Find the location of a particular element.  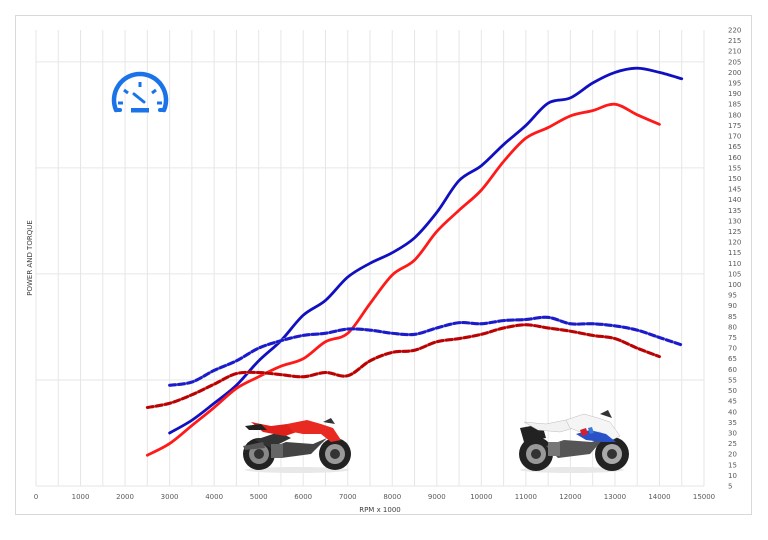

y-tick-label: 10 is located at coordinates (732, 476).